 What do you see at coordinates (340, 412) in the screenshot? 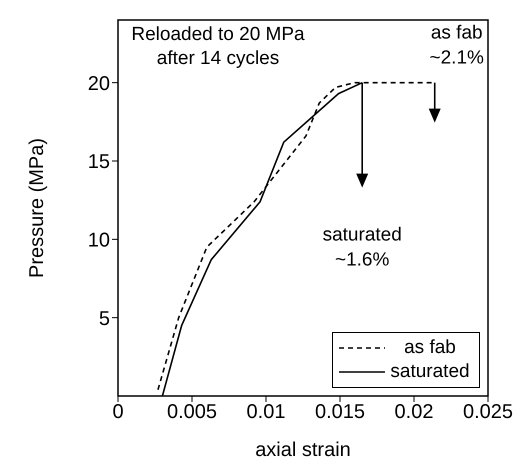
I see `x-tick-label: 0.015` at bounding box center [340, 412].